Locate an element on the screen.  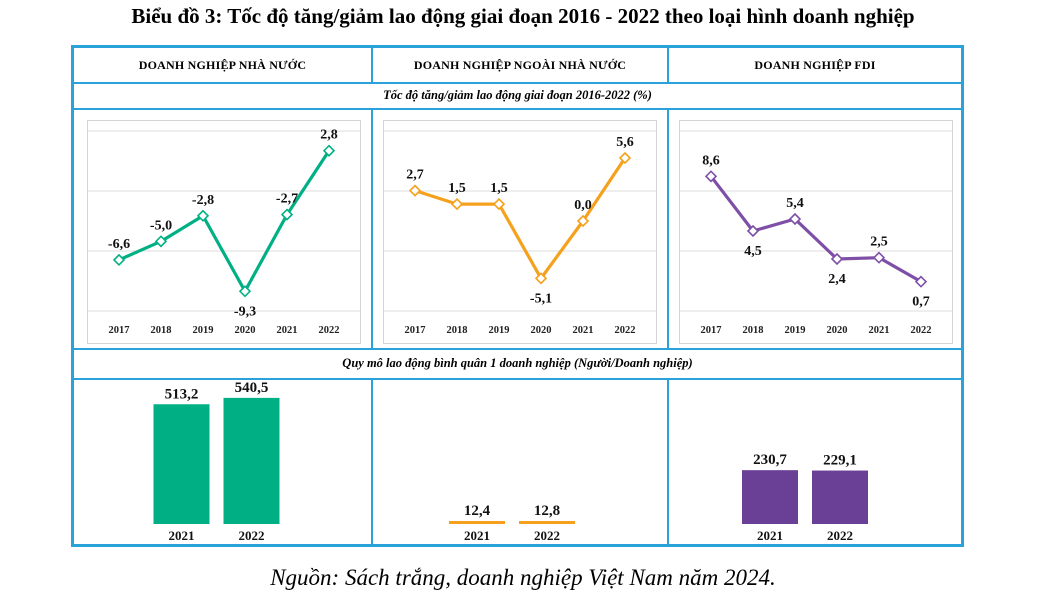
bar-chart-state: 513,2 2021 540,5 2022 is located at coordinates (216, 461).